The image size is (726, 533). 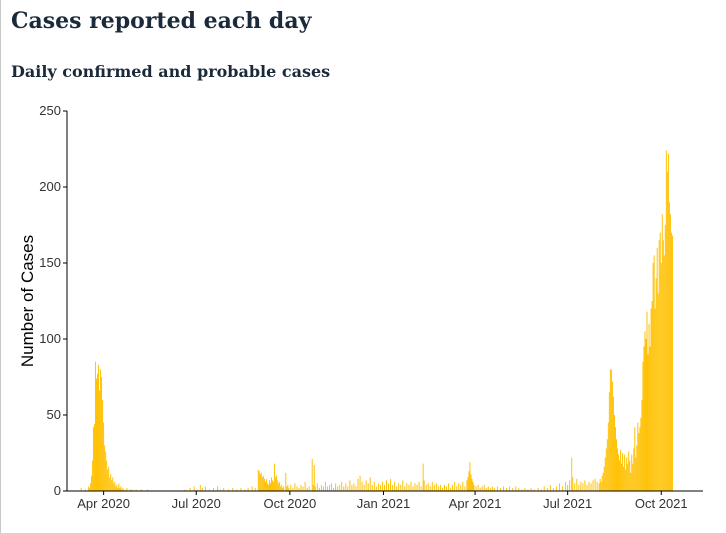 I want to click on x-tick-label-2020-07-01: Jul 2020, so click(x=196, y=503).